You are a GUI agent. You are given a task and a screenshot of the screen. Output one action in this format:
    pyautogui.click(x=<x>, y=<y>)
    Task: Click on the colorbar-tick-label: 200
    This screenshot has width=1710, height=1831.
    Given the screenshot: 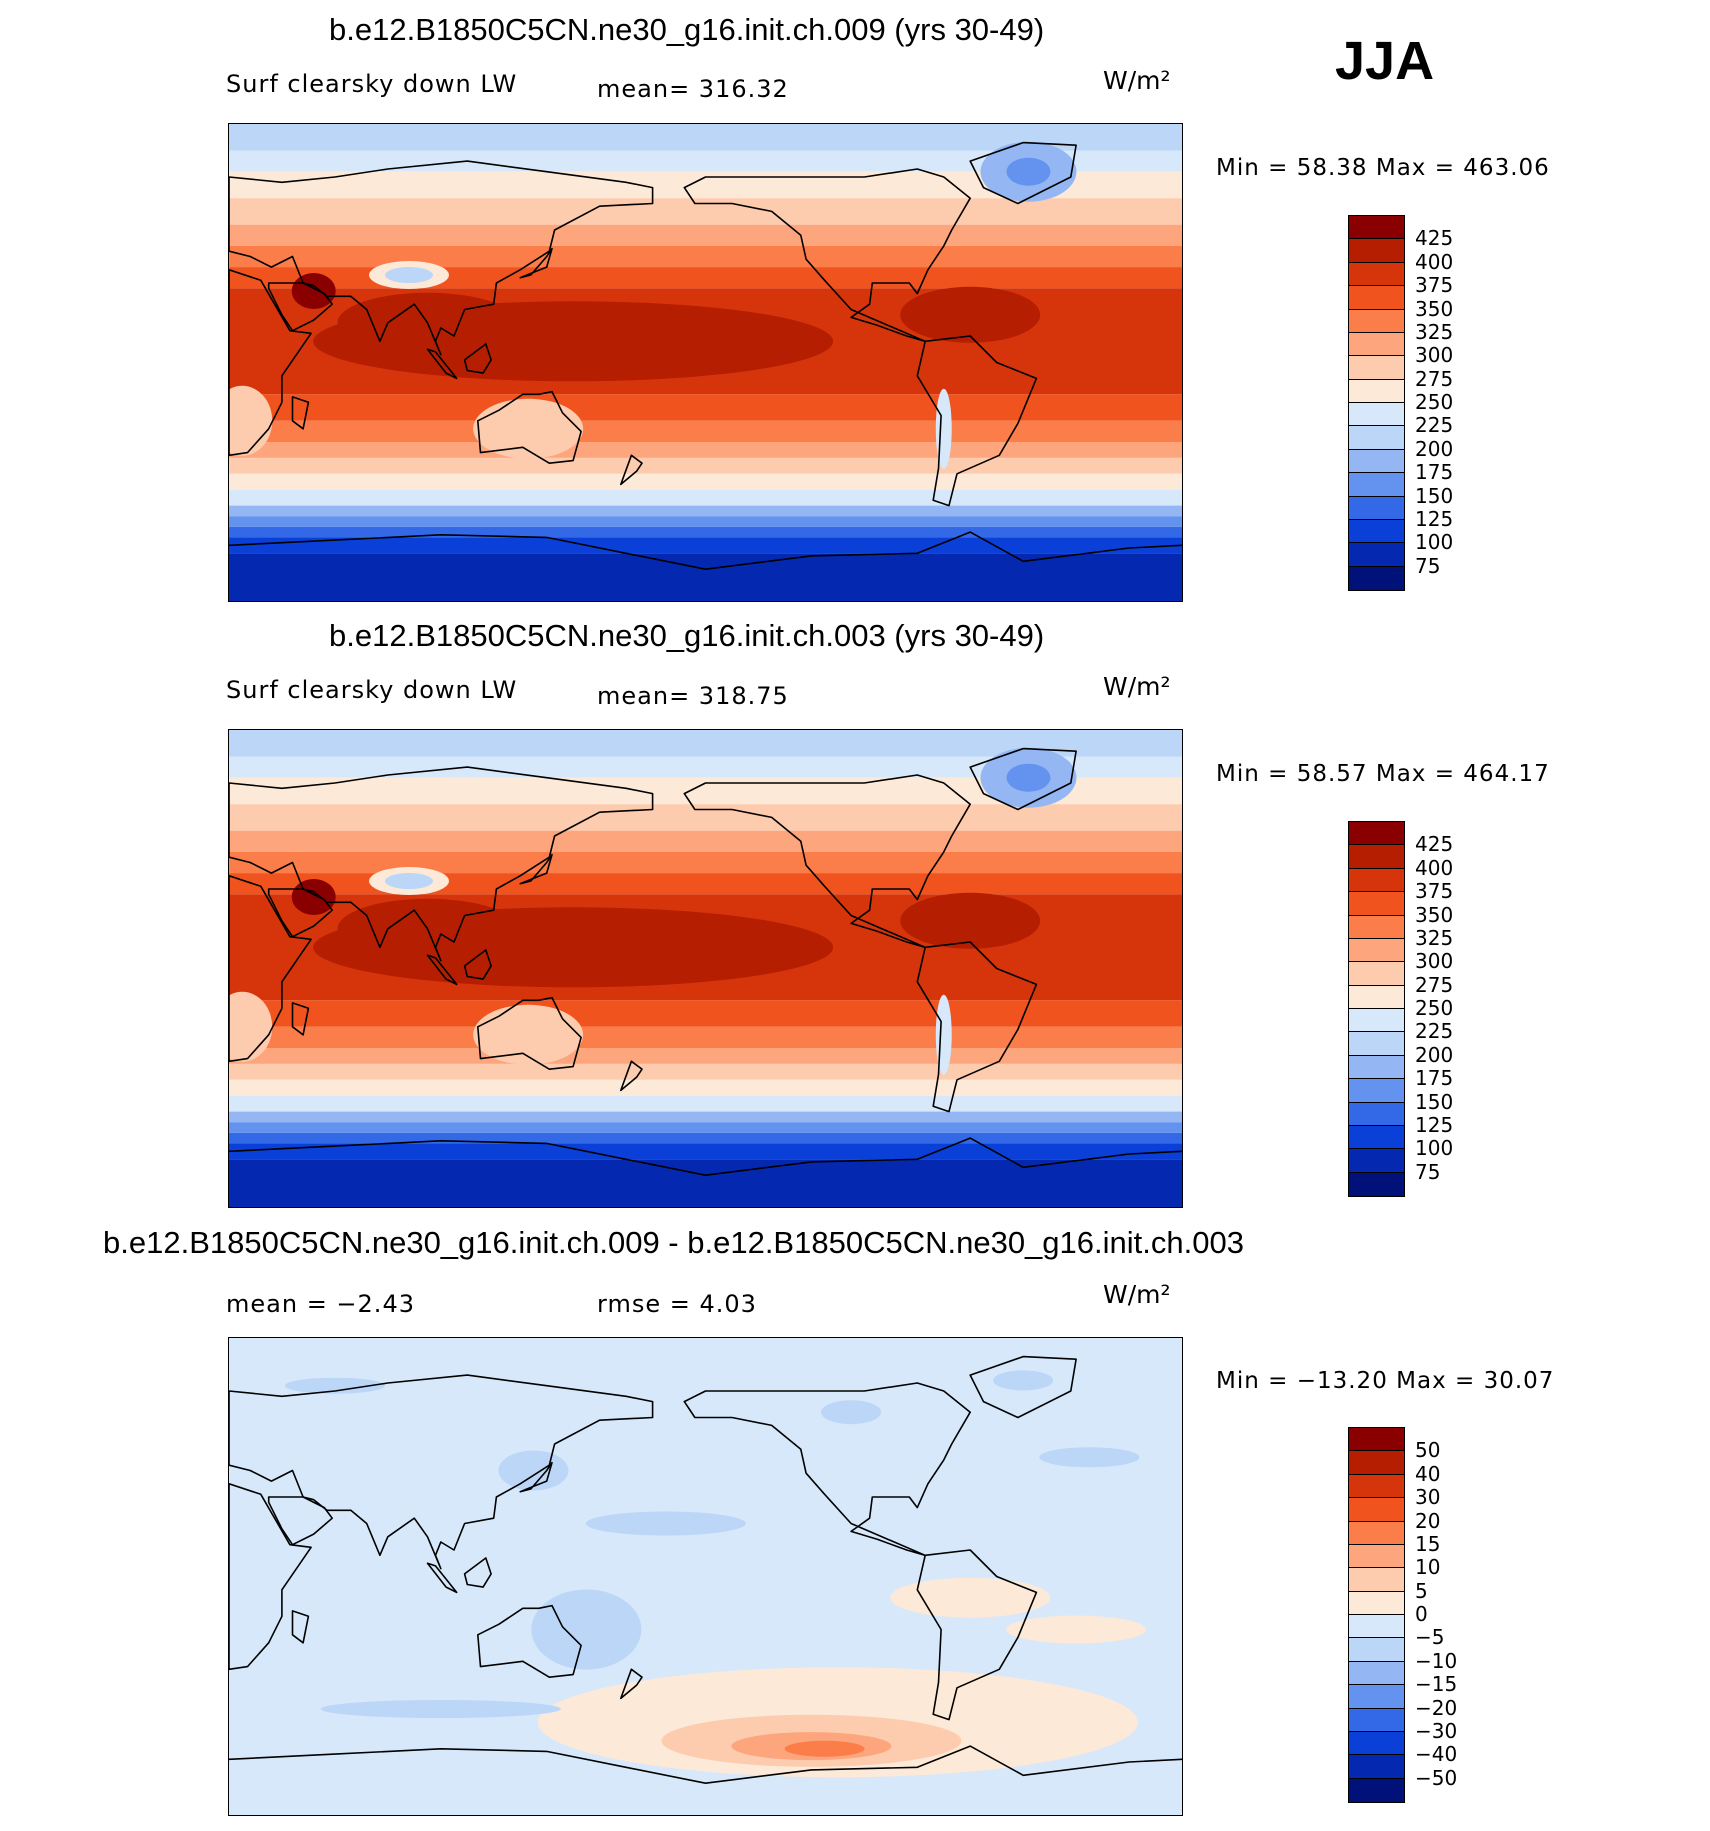 What is the action you would take?
    pyautogui.click(x=1434, y=448)
    